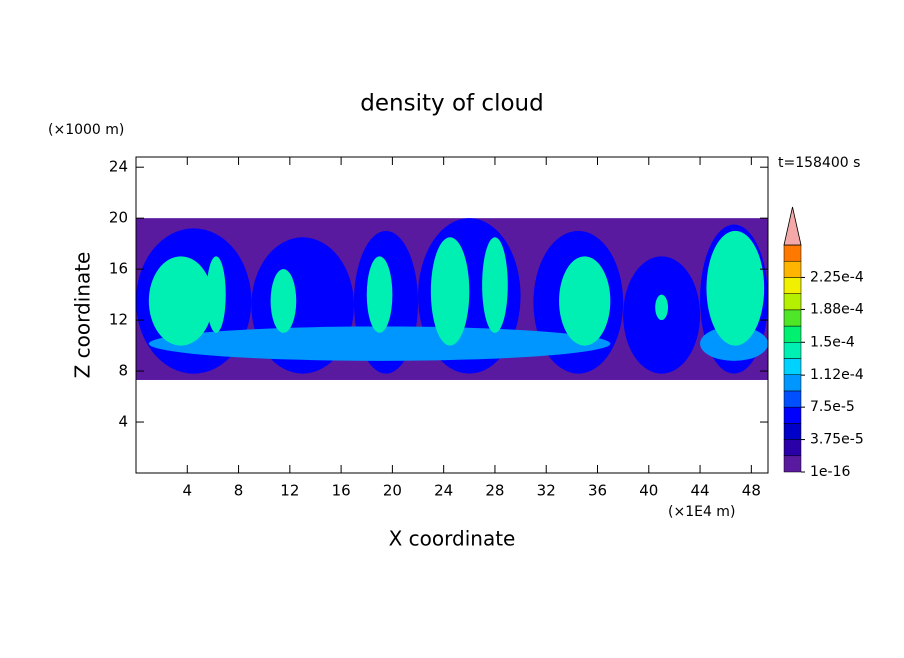 This screenshot has height=658, width=904. Describe the element at coordinates (830, 472) in the screenshot. I see `colorbar-label: 1e-16` at that location.